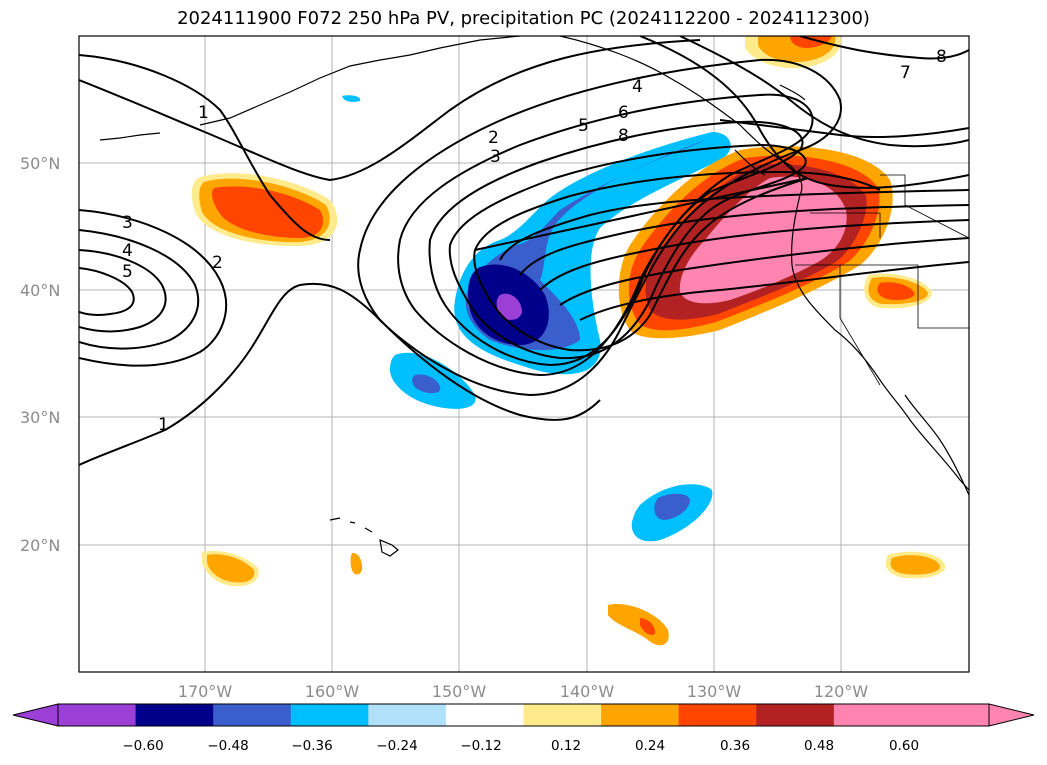  Describe the element at coordinates (735, 746) in the screenshot. I see `colorbar-tick: 0.36` at that location.